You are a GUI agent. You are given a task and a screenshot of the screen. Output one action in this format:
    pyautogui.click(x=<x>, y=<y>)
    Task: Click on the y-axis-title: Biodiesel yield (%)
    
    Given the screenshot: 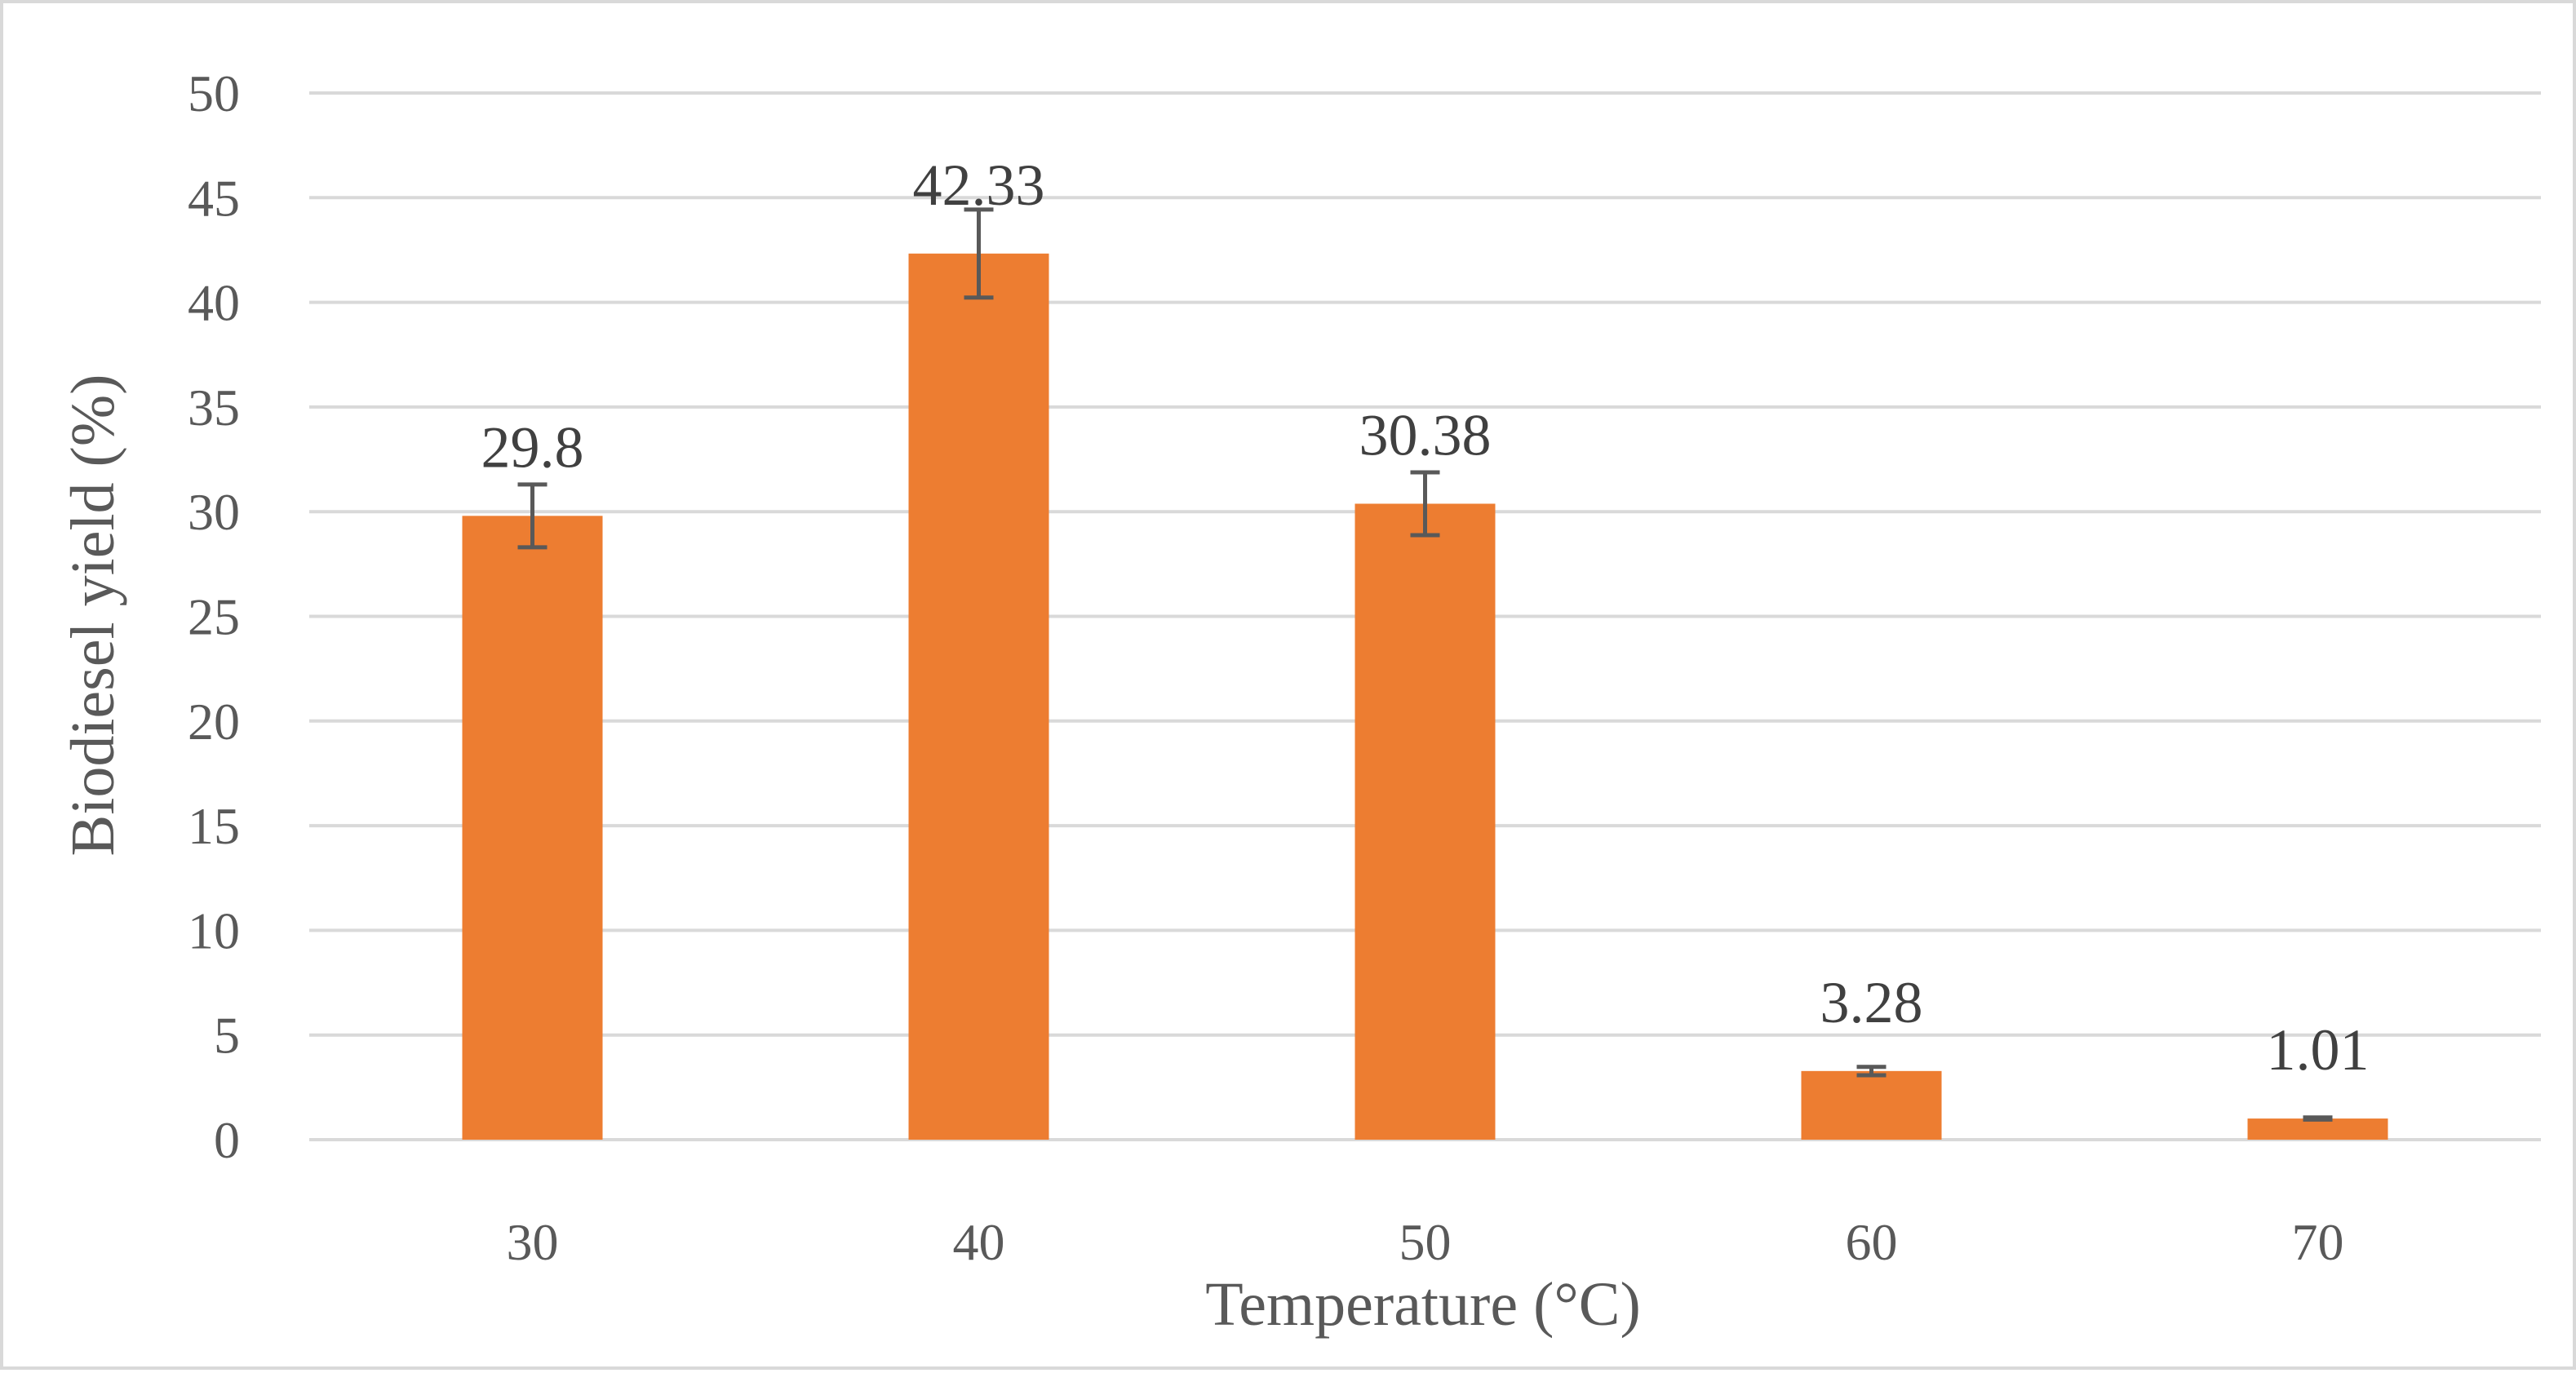 What is the action you would take?
    pyautogui.click(x=93, y=615)
    